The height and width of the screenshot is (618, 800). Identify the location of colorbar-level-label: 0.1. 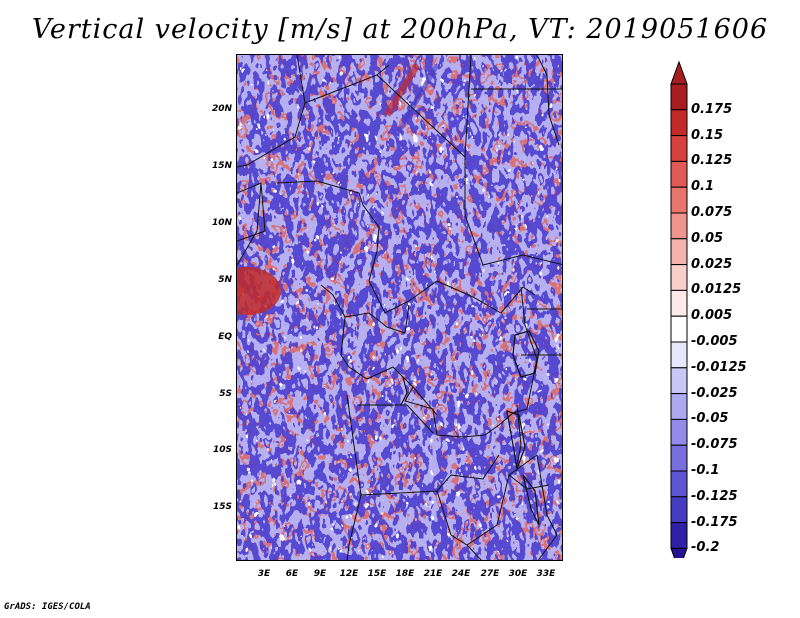
(703, 187).